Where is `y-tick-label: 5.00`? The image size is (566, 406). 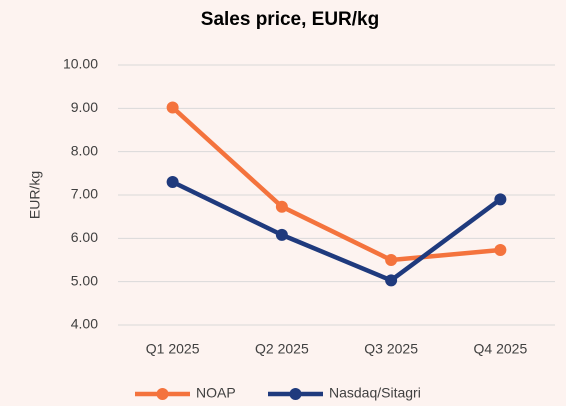 y-tick-label: 5.00 is located at coordinates (84, 280).